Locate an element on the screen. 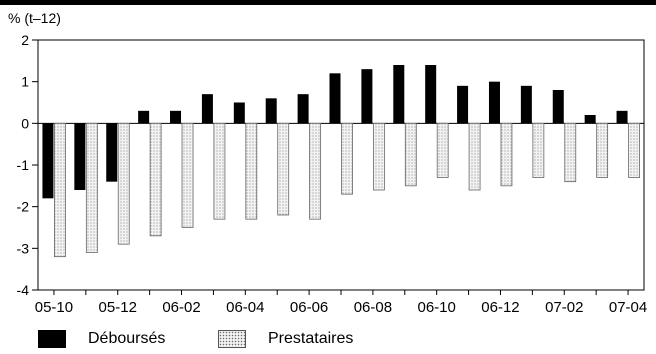  y-tick-label: -2 is located at coordinates (23, 207).